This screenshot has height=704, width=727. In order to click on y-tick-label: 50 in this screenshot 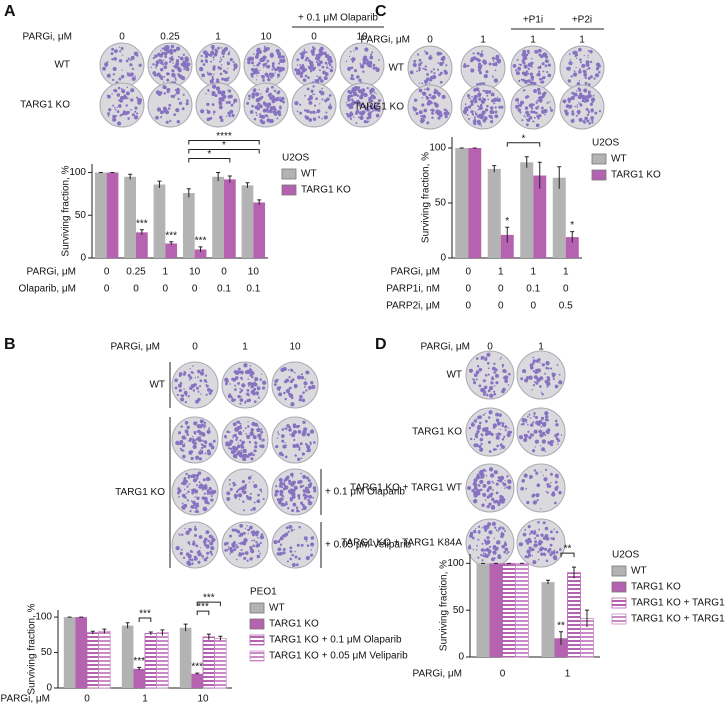, I will do `click(81, 215)`.